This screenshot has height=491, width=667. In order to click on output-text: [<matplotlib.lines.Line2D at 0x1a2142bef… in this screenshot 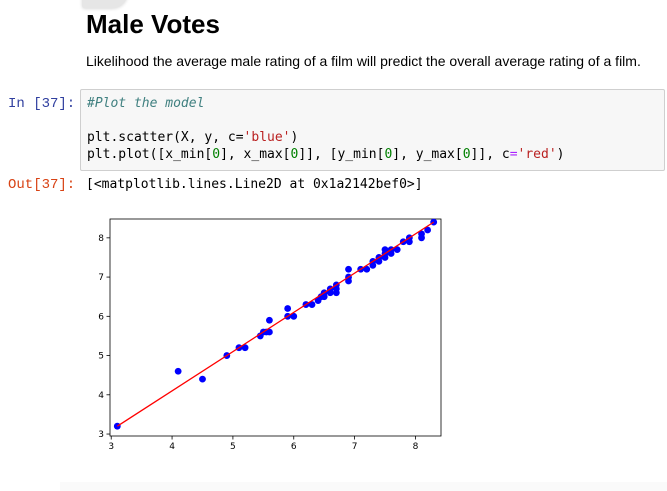, I will do `click(254, 184)`.